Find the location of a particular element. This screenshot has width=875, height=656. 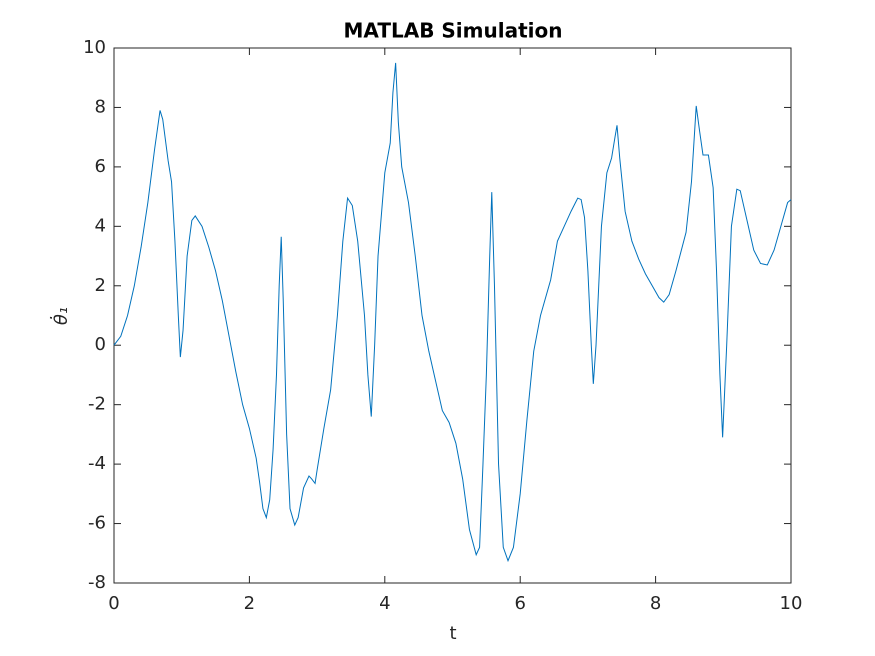

y-tick-label: 10 is located at coordinates (94, 47).